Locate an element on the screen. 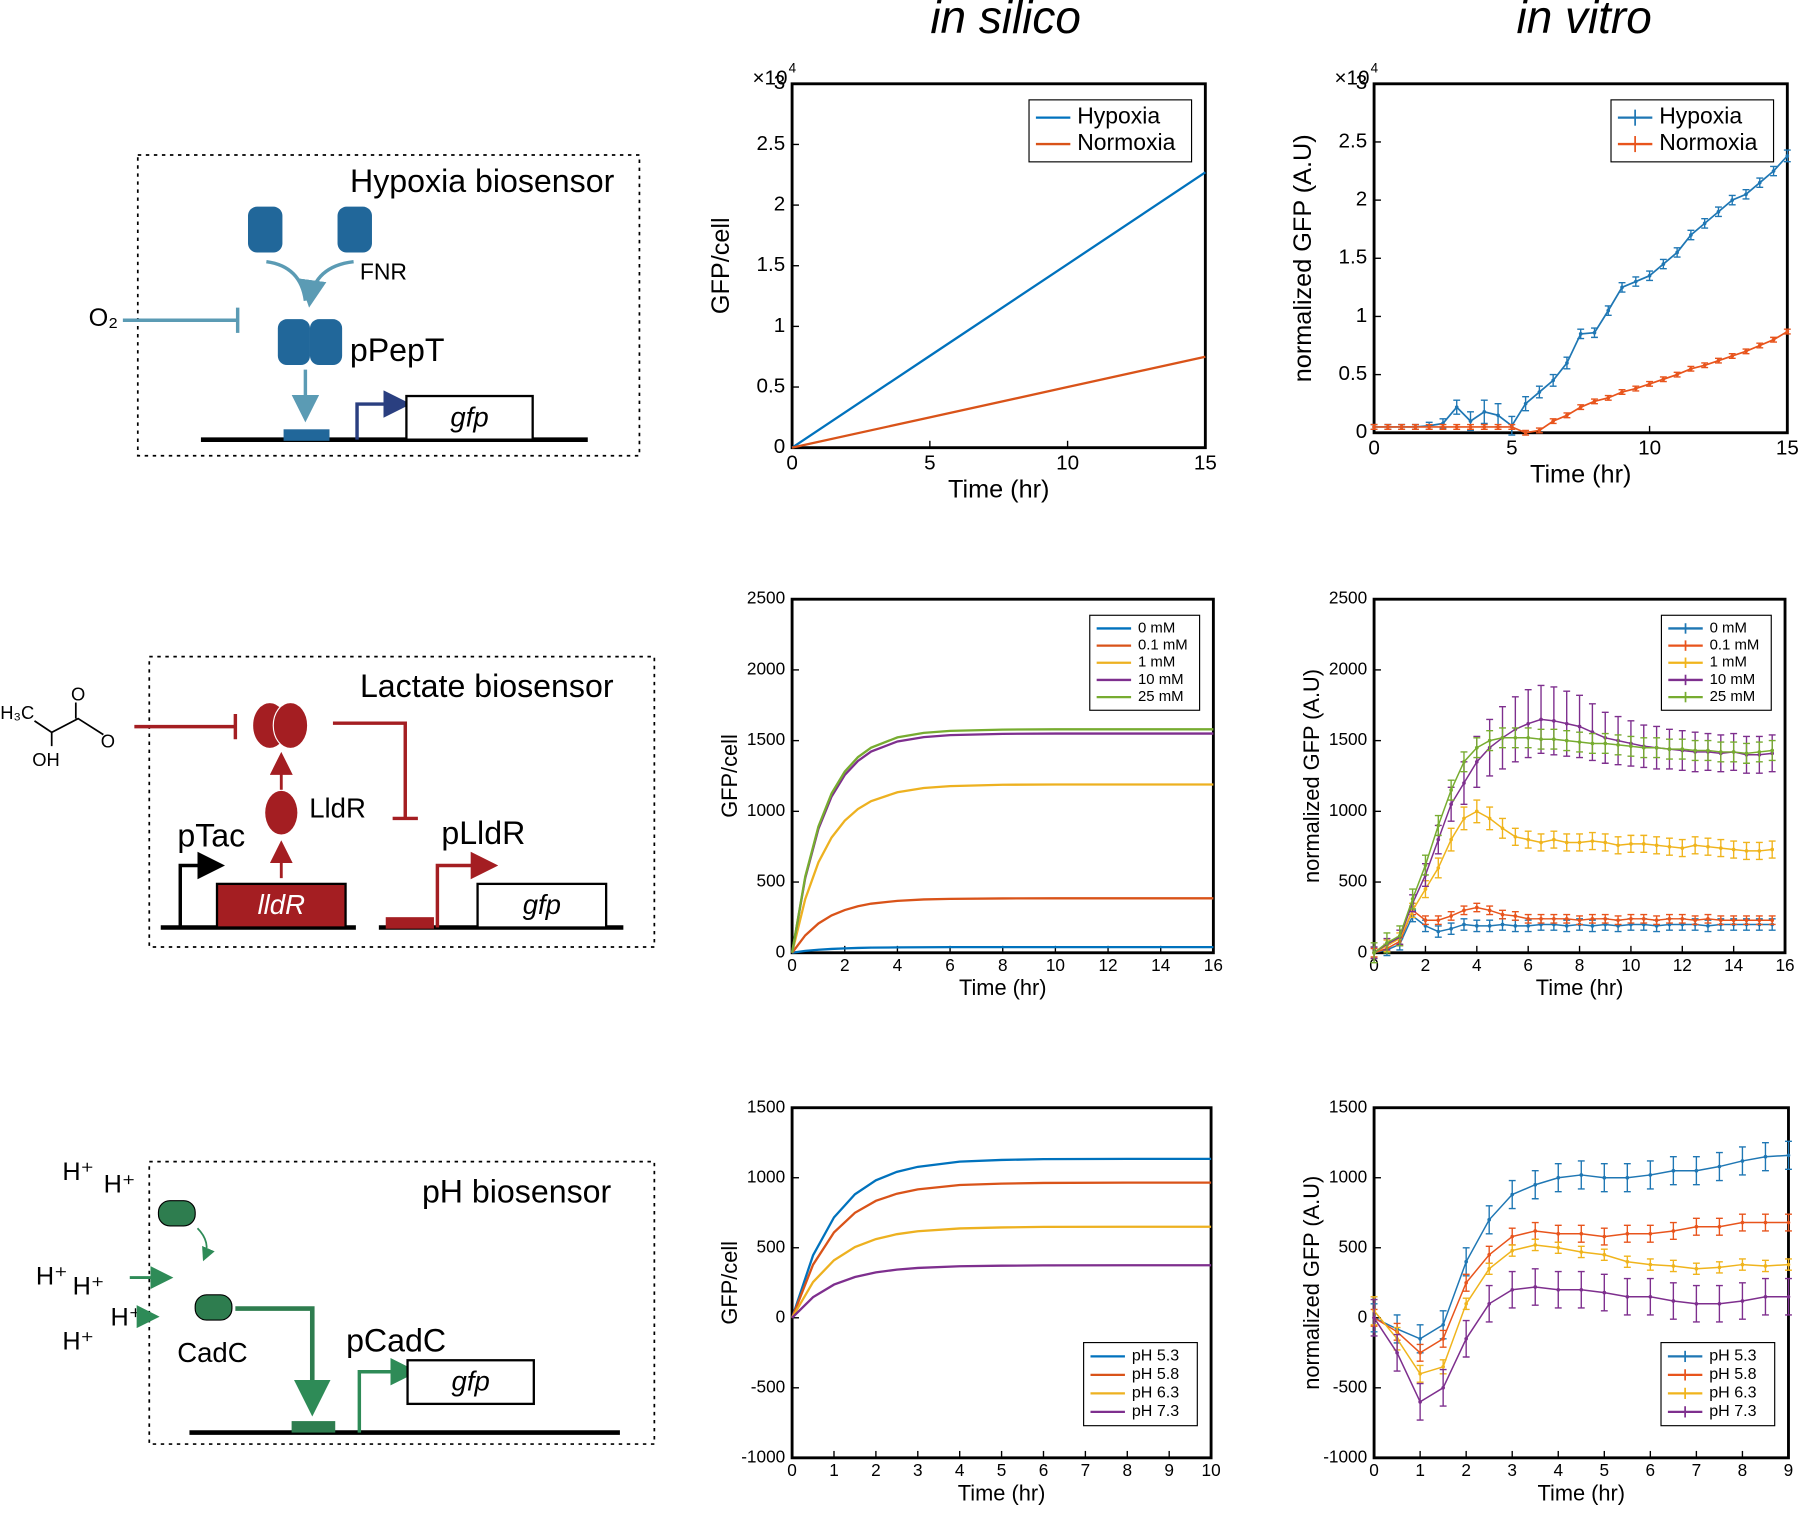  inhibitor-label: O₂ is located at coordinates (103, 318).